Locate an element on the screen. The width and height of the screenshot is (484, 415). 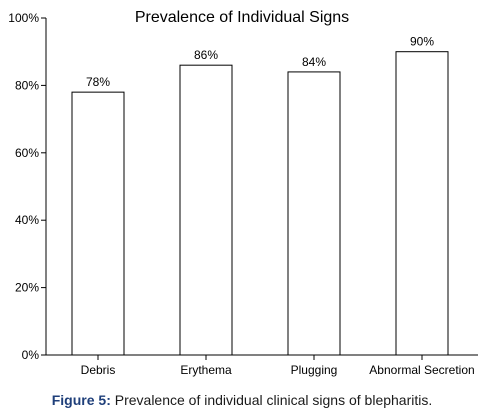
y-tick-label: 80% is located at coordinates (27, 85).